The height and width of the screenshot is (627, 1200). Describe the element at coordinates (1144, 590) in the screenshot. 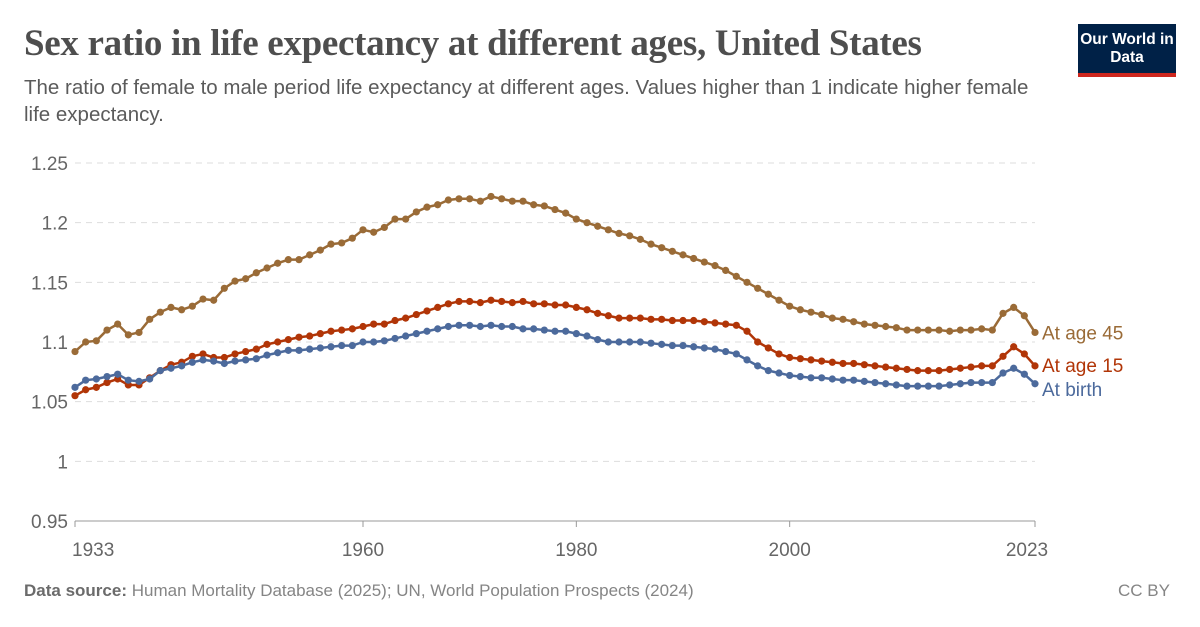

I see `license: CC BY` at that location.